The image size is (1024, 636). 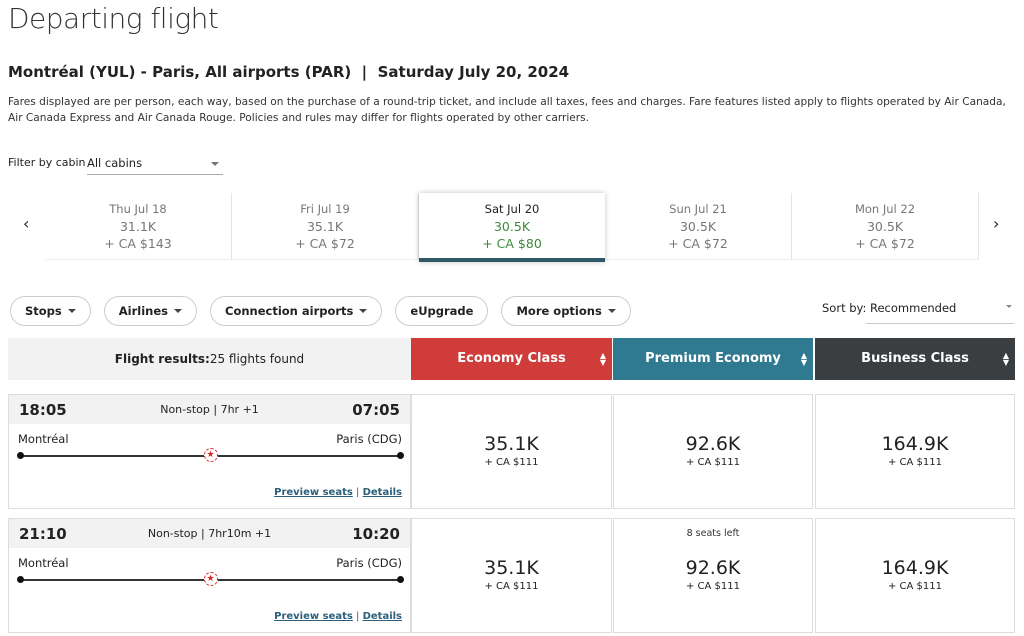 I want to click on pill-label: Connection airports, so click(x=289, y=311).